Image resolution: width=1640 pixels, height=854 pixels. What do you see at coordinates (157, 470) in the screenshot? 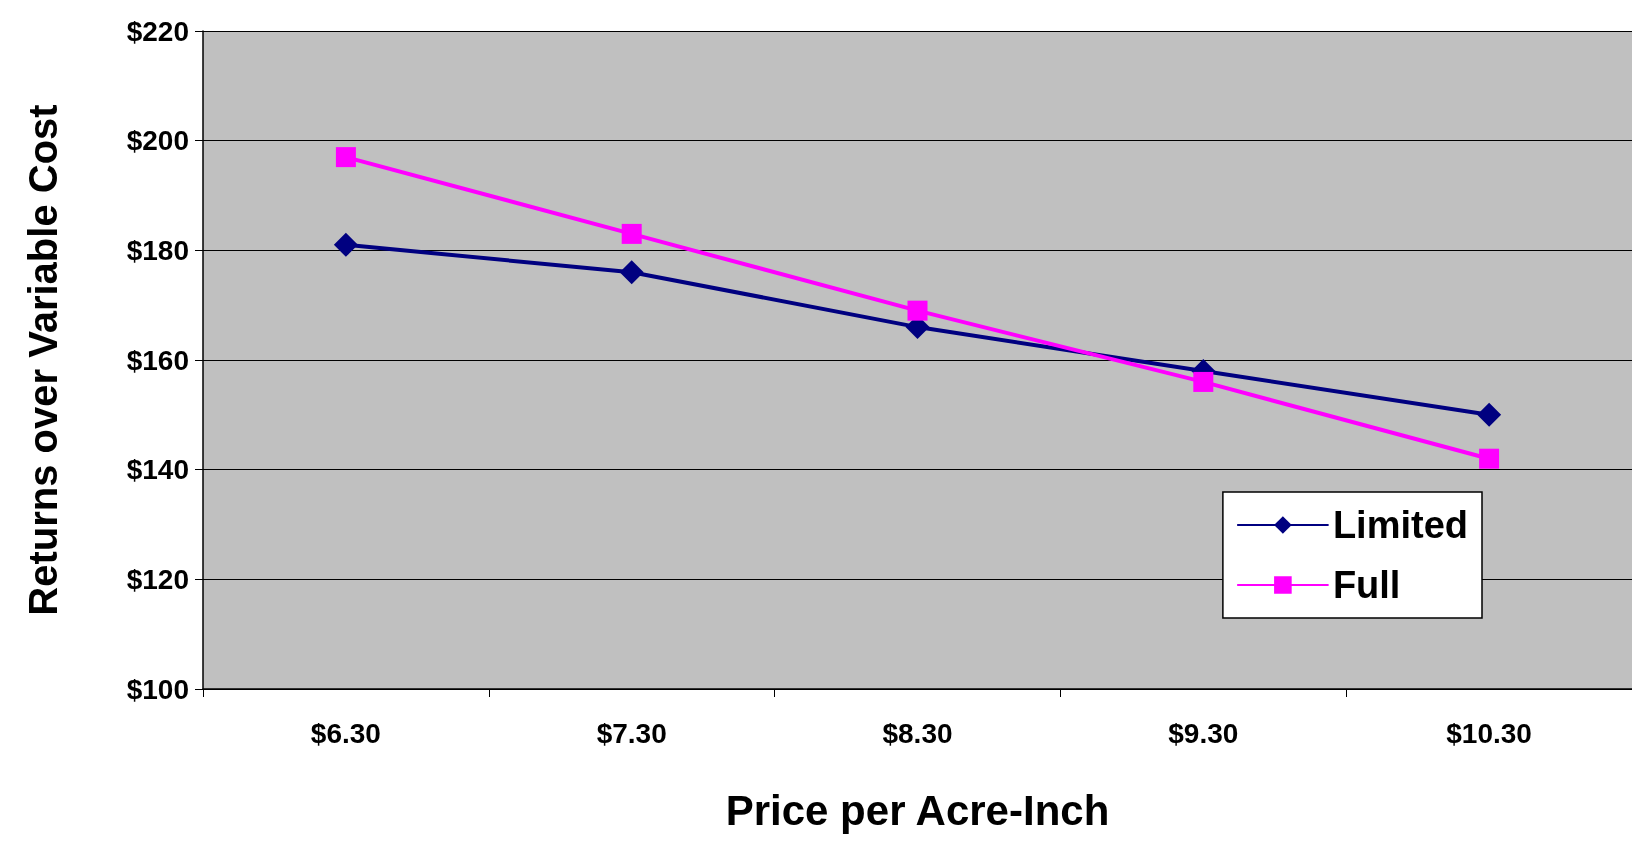
I see `y-tick-label: $140` at bounding box center [157, 470].